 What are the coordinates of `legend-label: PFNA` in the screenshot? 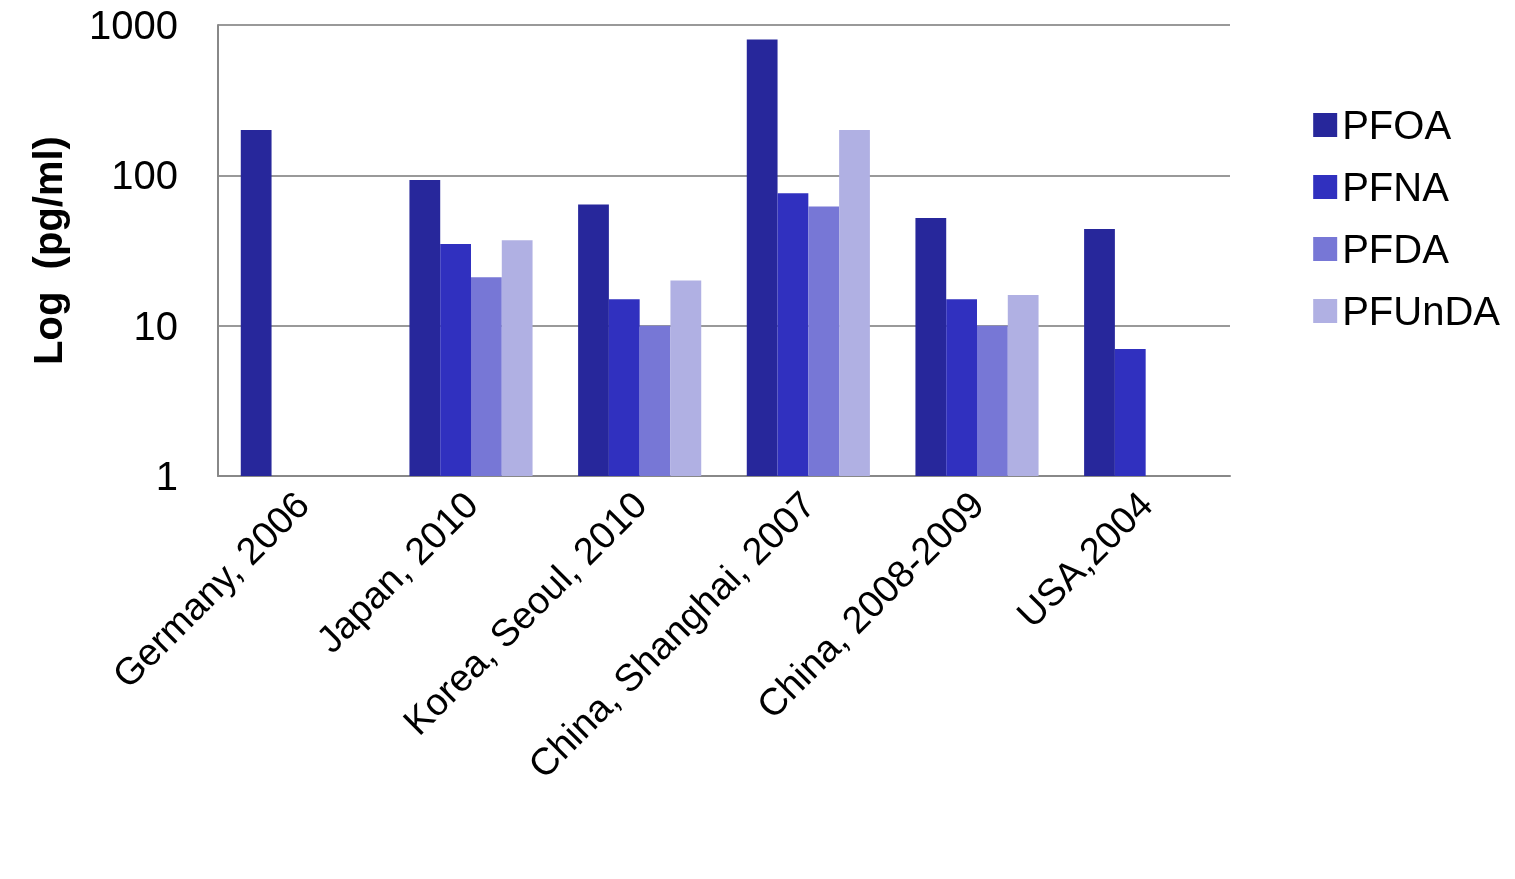 It's located at (1396, 187).